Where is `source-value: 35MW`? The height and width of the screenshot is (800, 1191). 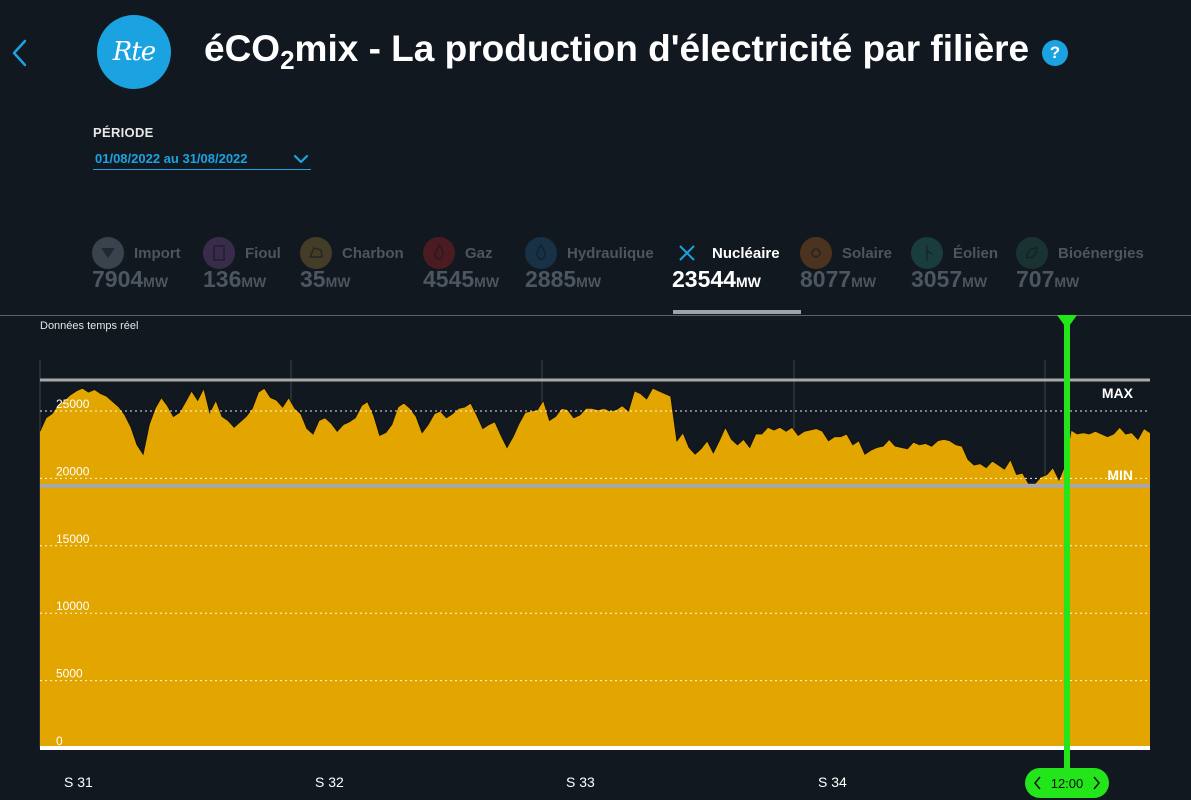 source-value: 35MW is located at coordinates (352, 279).